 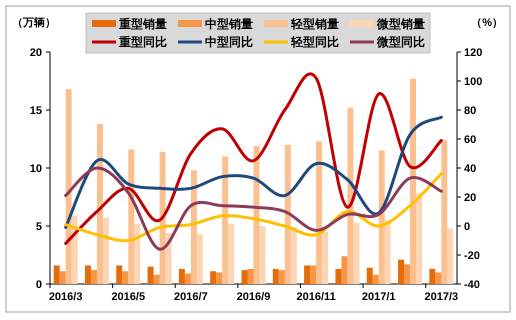 I want to click on y2-tick-label: 20, so click(x=470, y=198).